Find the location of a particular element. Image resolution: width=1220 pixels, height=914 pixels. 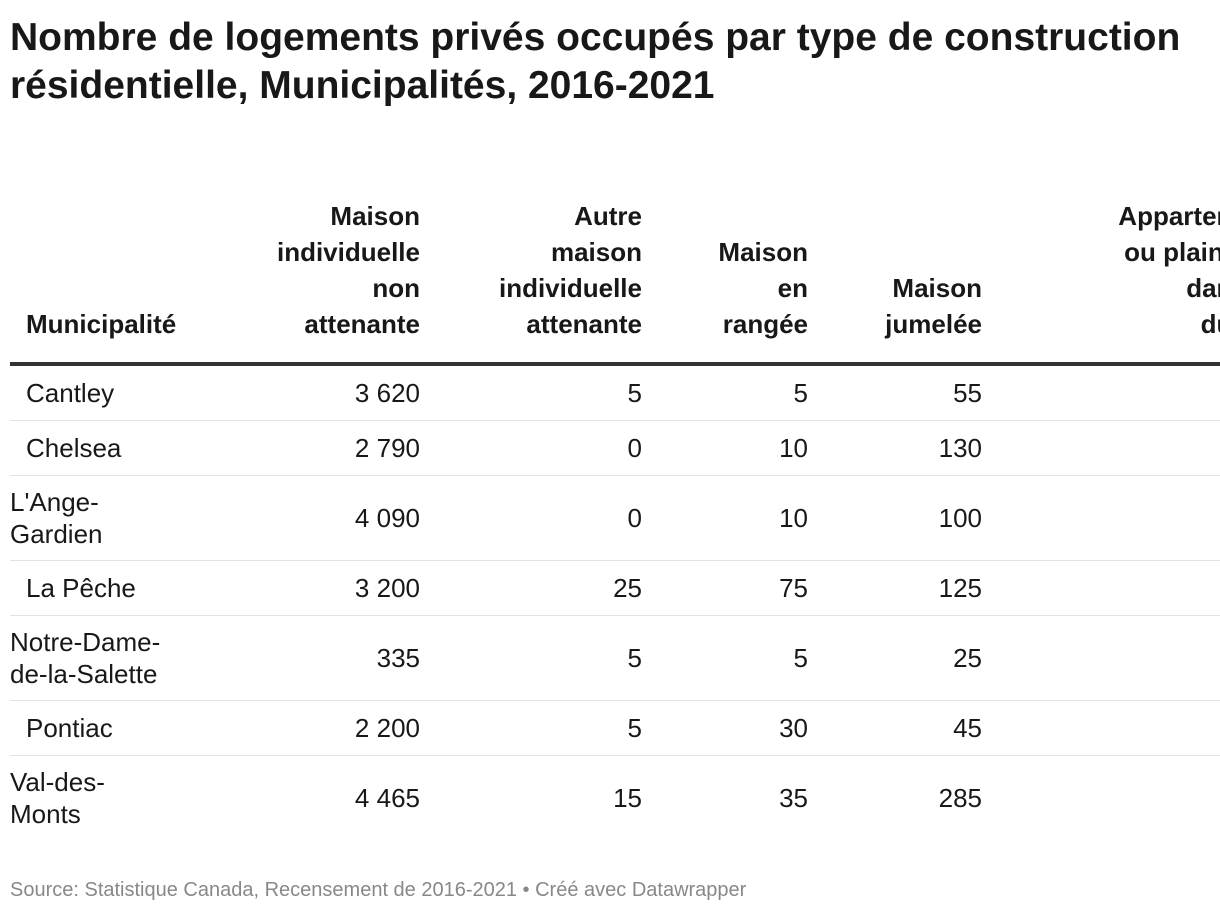

column-header-line: ou plain-pie is located at coordinates (1172, 252).